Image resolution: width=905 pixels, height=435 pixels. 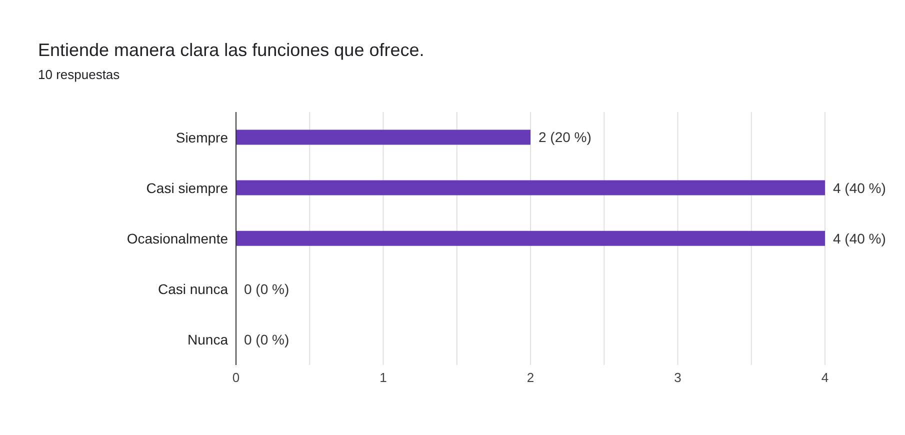 What do you see at coordinates (193, 289) in the screenshot?
I see `y-tick-label: Casi nunca` at bounding box center [193, 289].